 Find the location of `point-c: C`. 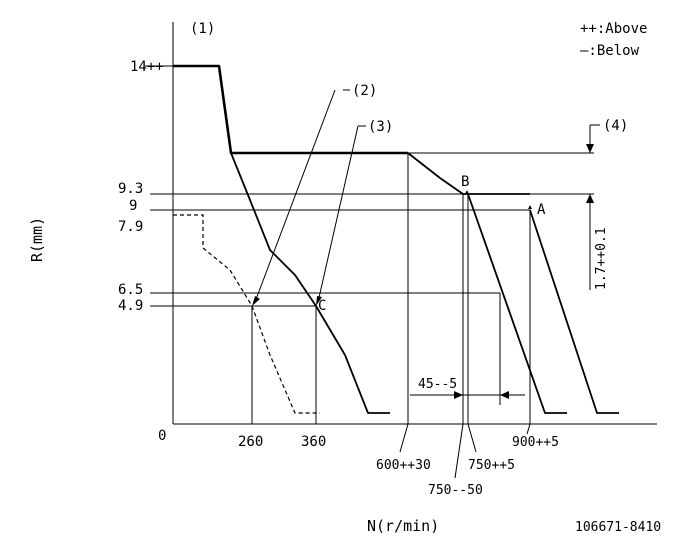

point-c: C is located at coordinates (322, 306).